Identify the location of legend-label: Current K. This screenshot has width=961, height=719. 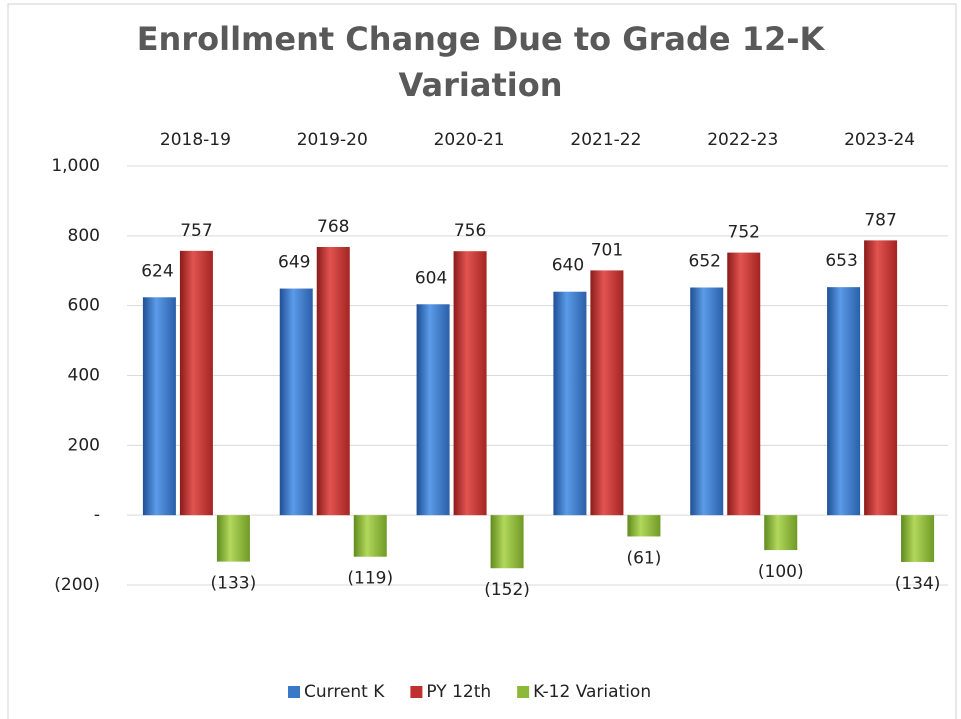
(344, 692).